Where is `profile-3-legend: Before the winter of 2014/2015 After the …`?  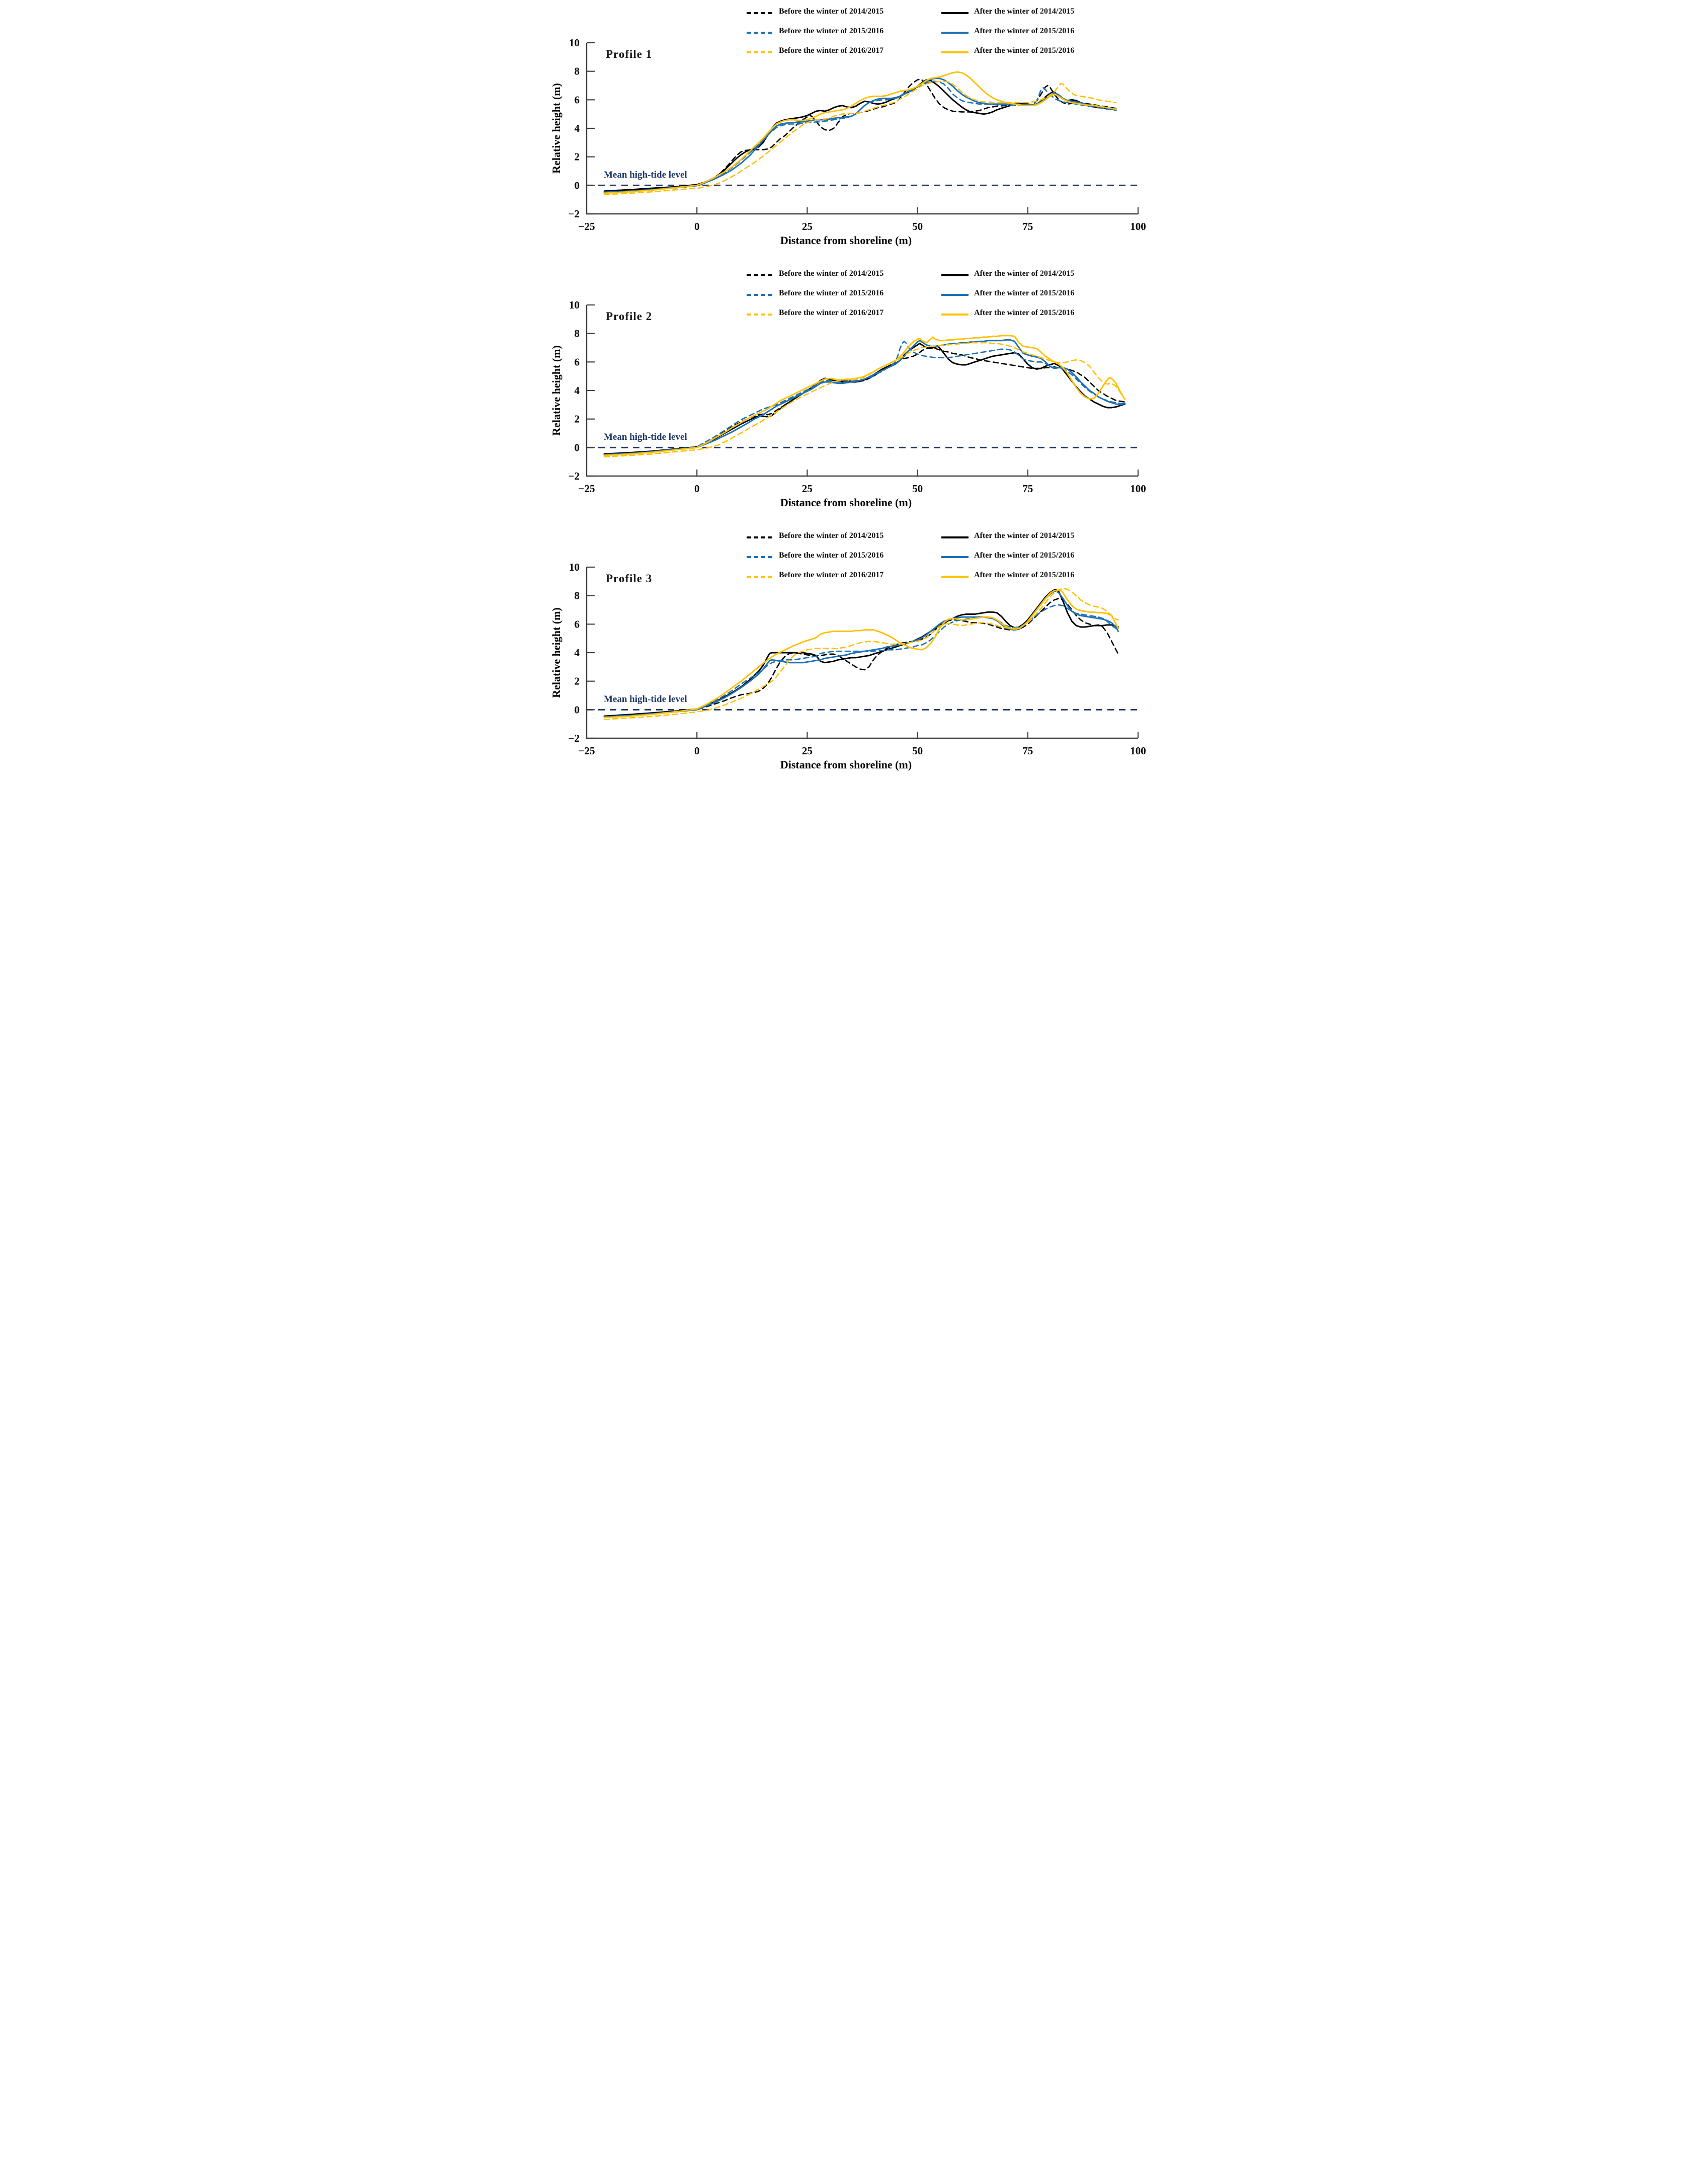
profile-3-legend: Before the winter of 2014/2015 After the … is located at coordinates (846, 556).